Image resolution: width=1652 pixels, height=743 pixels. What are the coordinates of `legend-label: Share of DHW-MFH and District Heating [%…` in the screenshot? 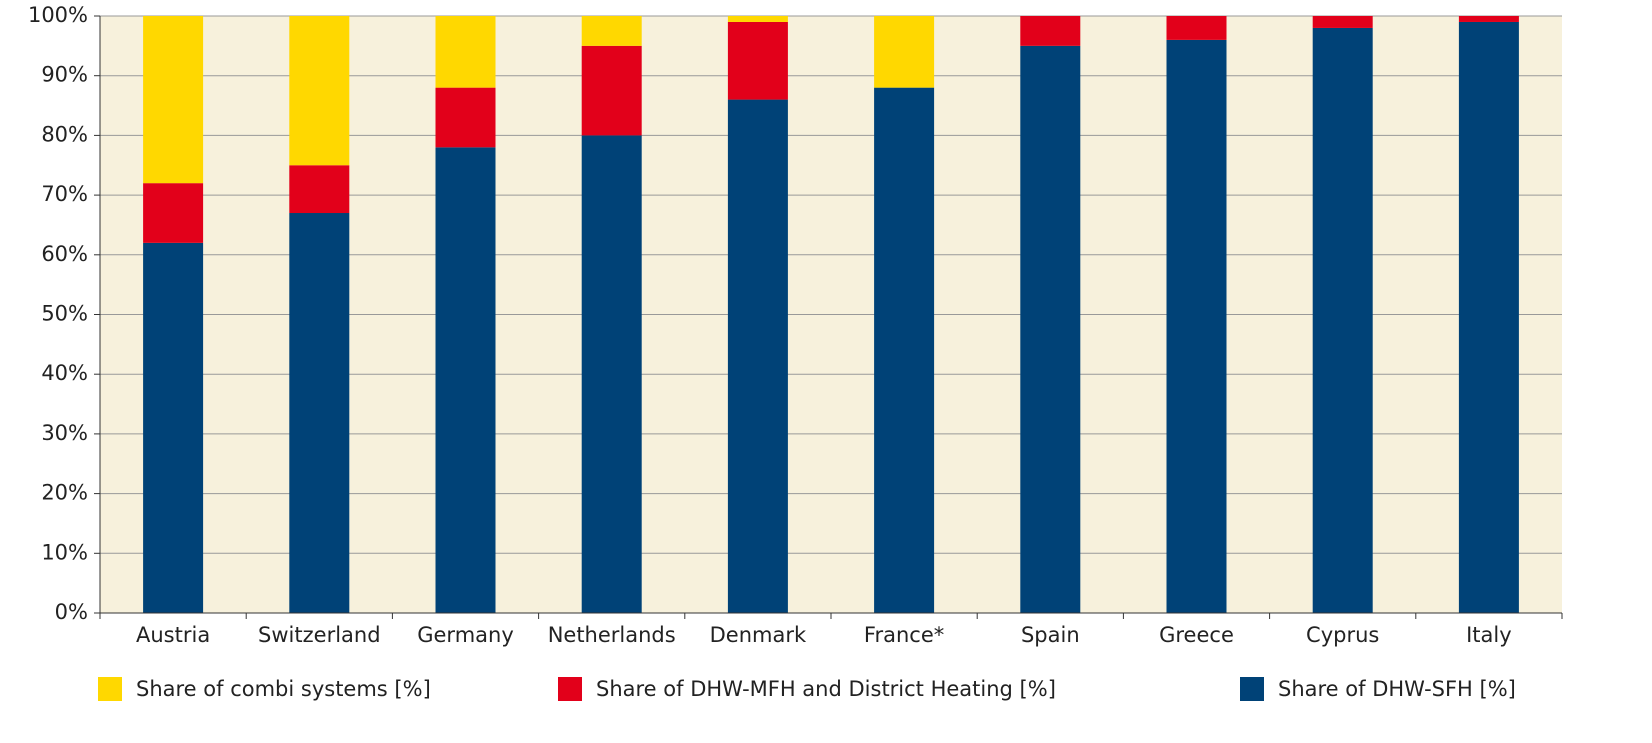 It's located at (826, 689).